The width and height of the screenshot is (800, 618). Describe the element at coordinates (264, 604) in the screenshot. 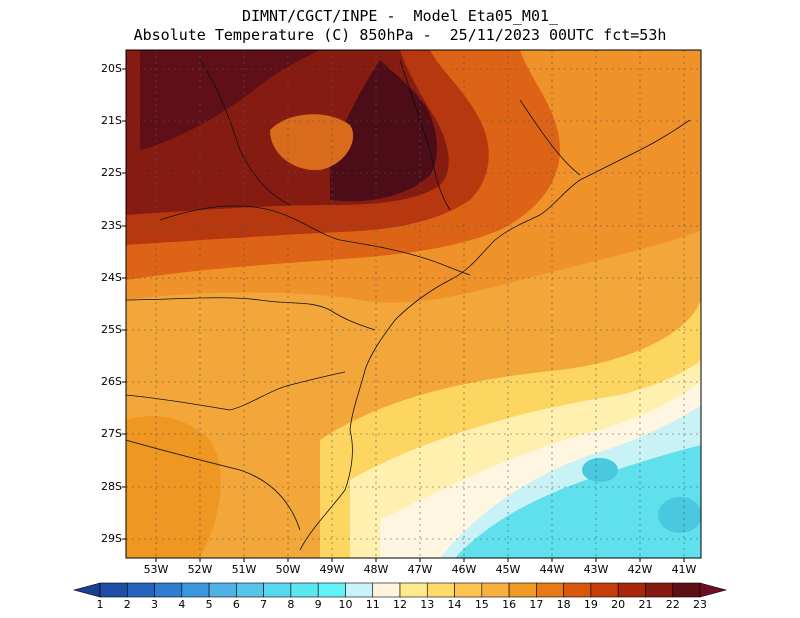

I see `colorbar-label: 7` at that location.